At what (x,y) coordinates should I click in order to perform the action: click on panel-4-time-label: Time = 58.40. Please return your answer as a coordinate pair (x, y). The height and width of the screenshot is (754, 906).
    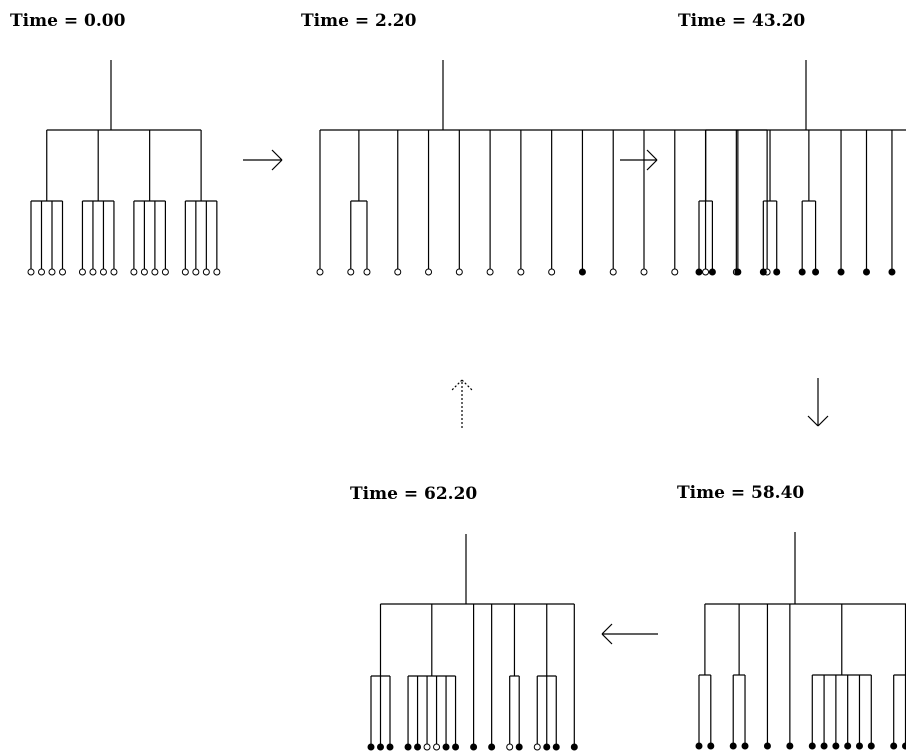
    Looking at the image, I should click on (741, 493).